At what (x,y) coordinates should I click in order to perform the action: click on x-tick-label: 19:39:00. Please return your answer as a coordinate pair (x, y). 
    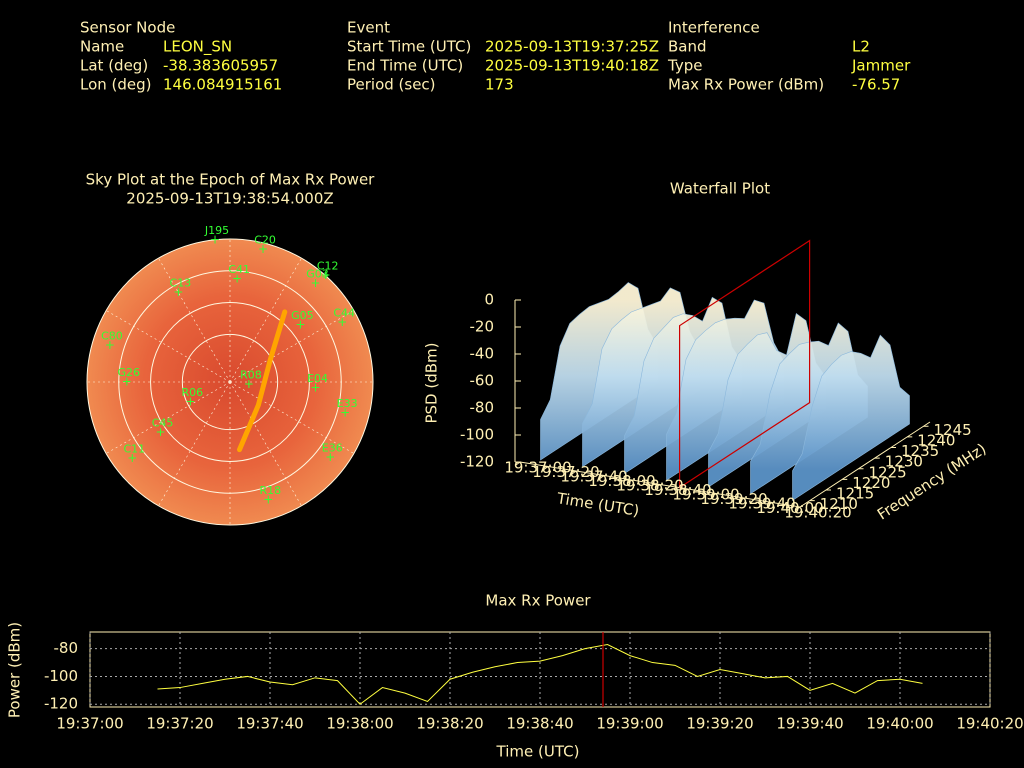
    Looking at the image, I should click on (629, 724).